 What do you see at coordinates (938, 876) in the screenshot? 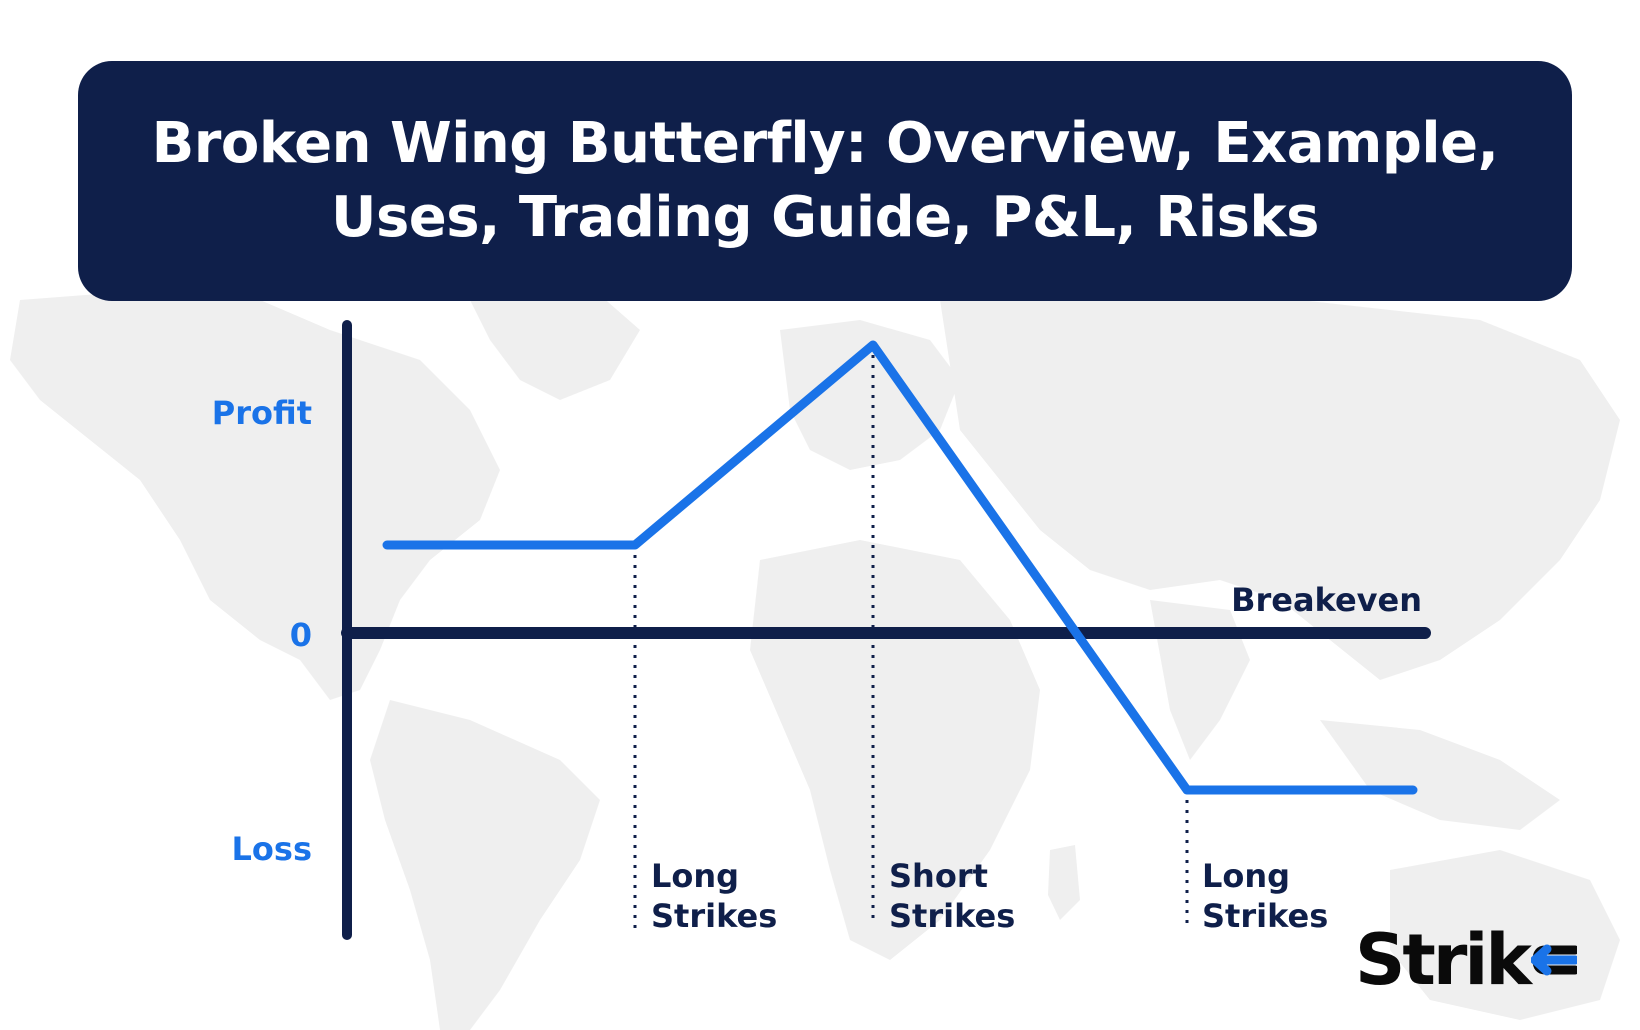
I see `strike-label-short-line1: Short` at bounding box center [938, 876].